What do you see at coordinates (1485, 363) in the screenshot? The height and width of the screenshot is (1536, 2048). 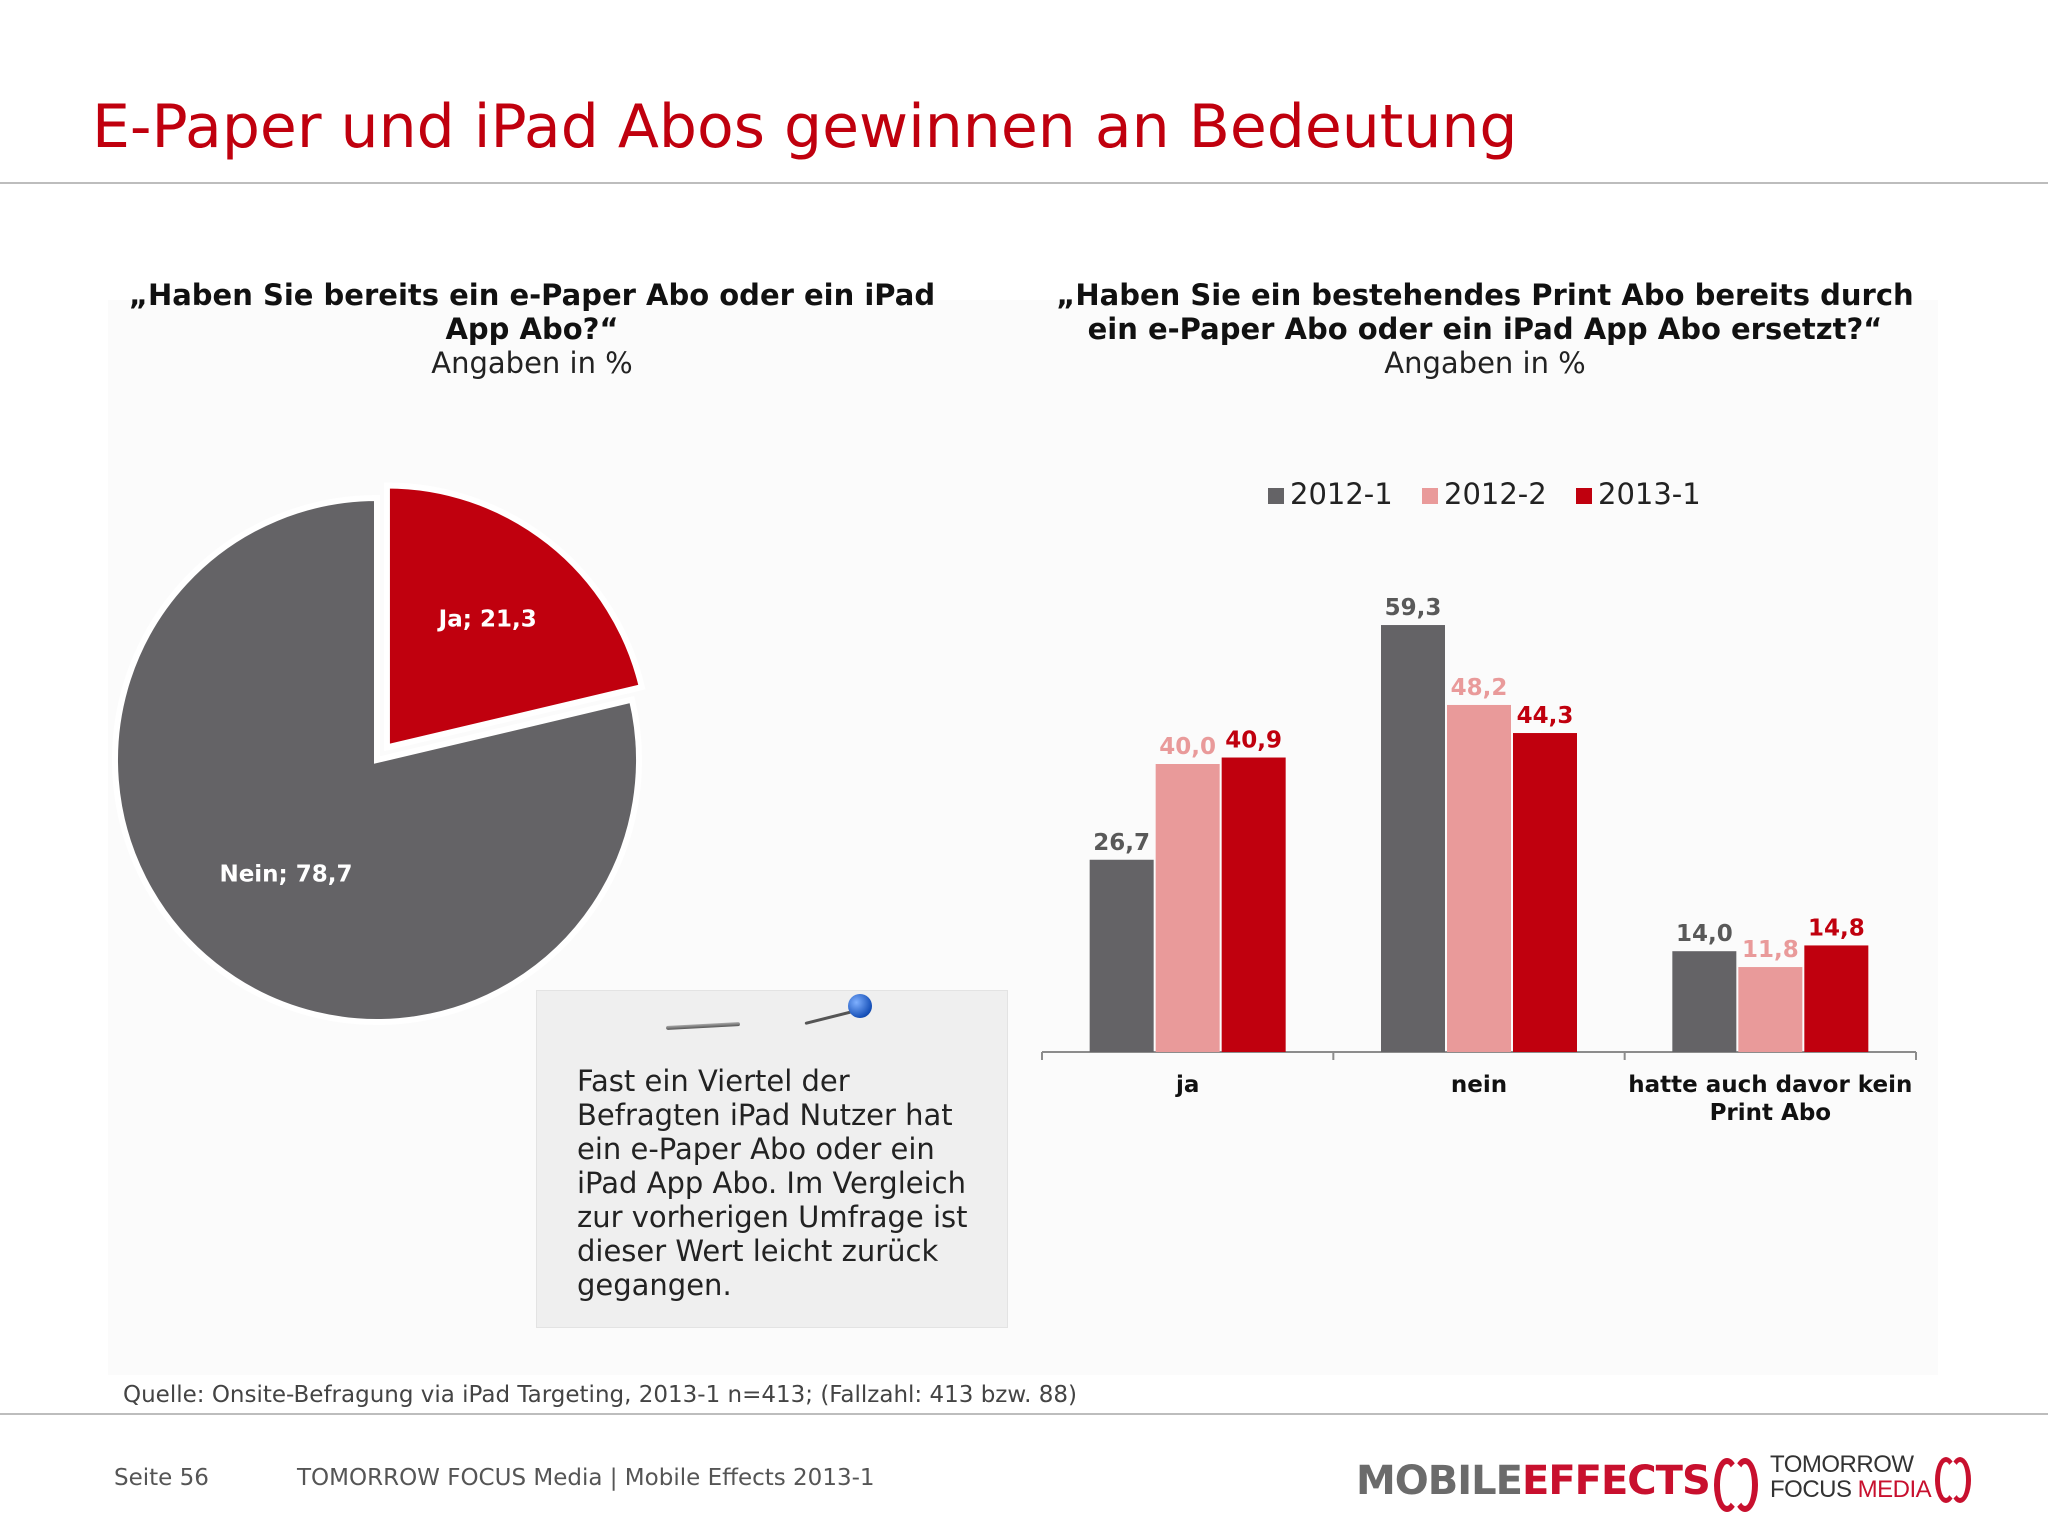 I see `bar-question-unit: Angaben in %` at bounding box center [1485, 363].